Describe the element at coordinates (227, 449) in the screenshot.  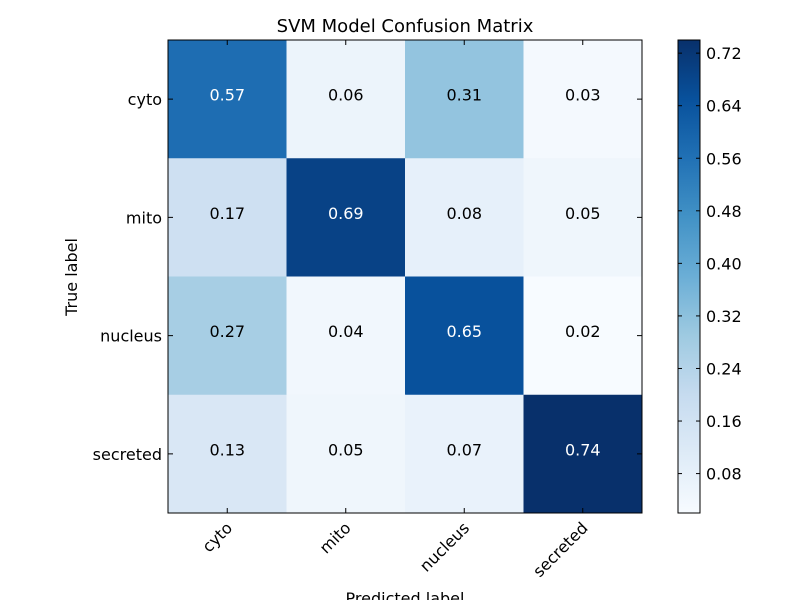
I see `cell-value-label: 0.13` at that location.